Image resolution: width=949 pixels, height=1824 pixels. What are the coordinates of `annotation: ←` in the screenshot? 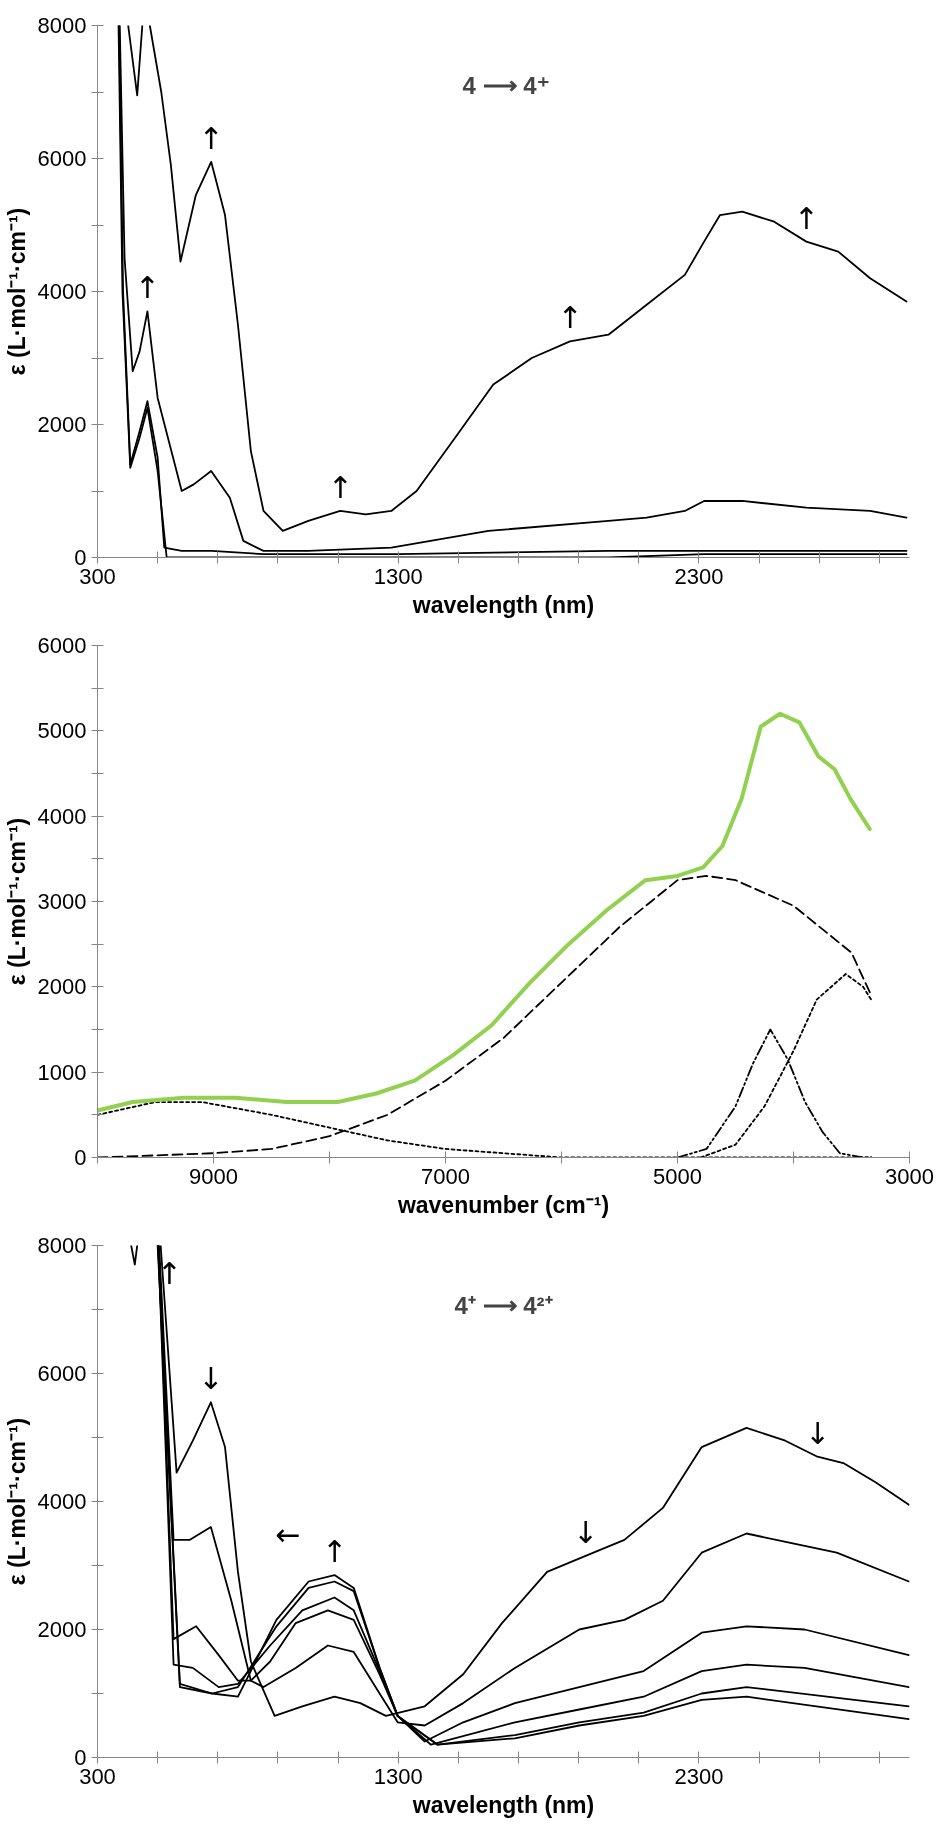 It's located at (288, 1534).